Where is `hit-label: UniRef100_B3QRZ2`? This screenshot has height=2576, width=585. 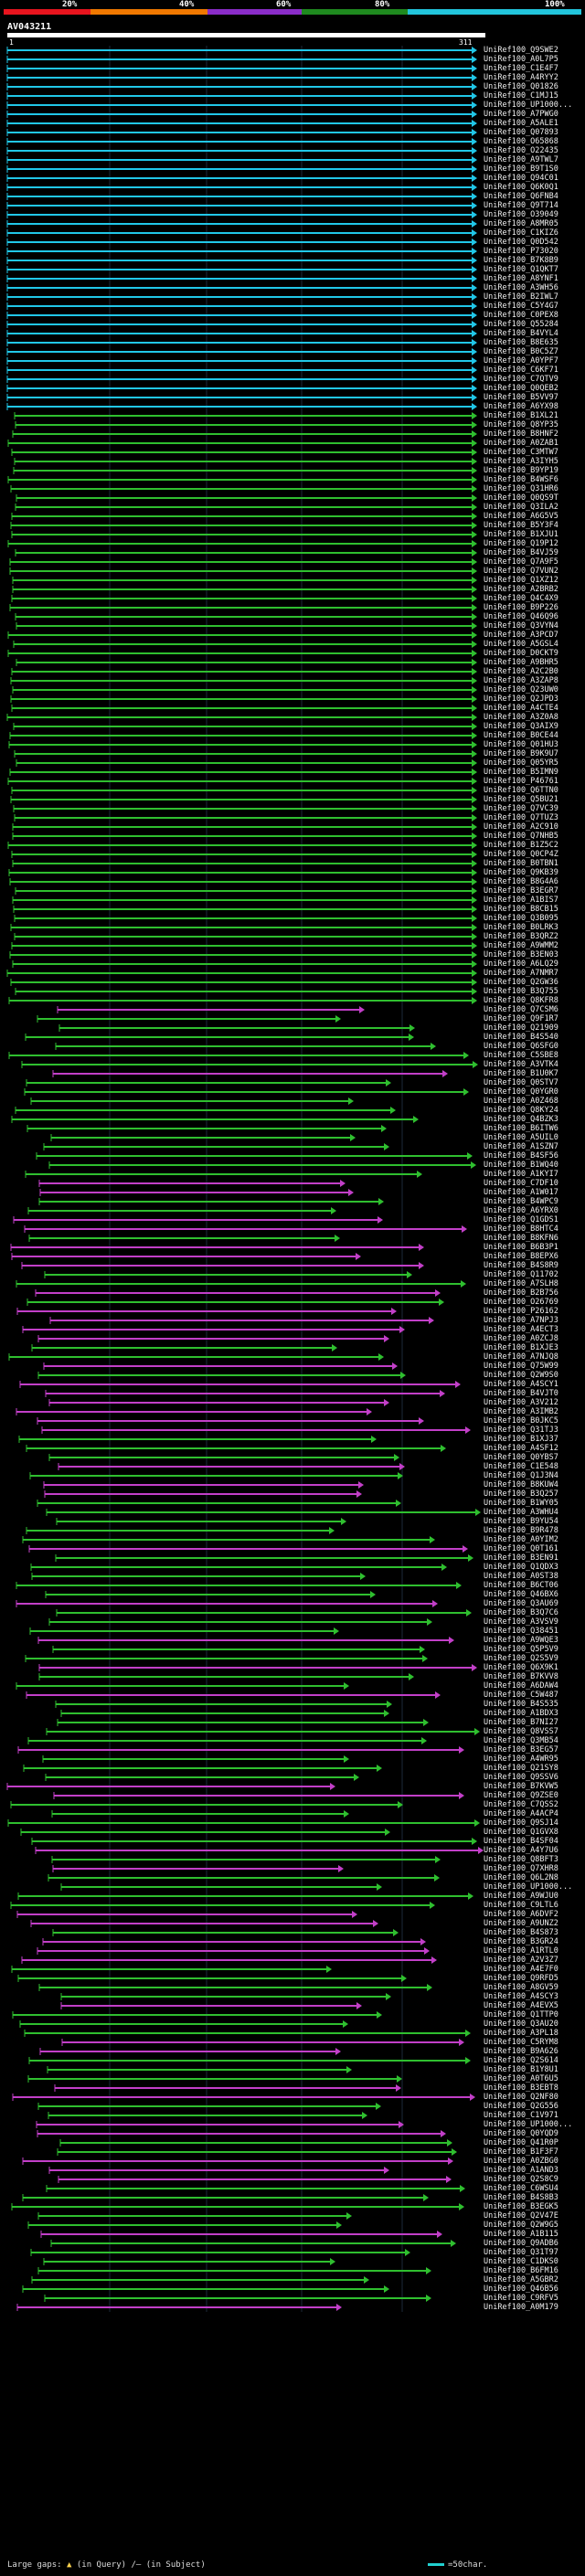 hit-label: UniRef100_B3QRZ2 is located at coordinates (521, 936).